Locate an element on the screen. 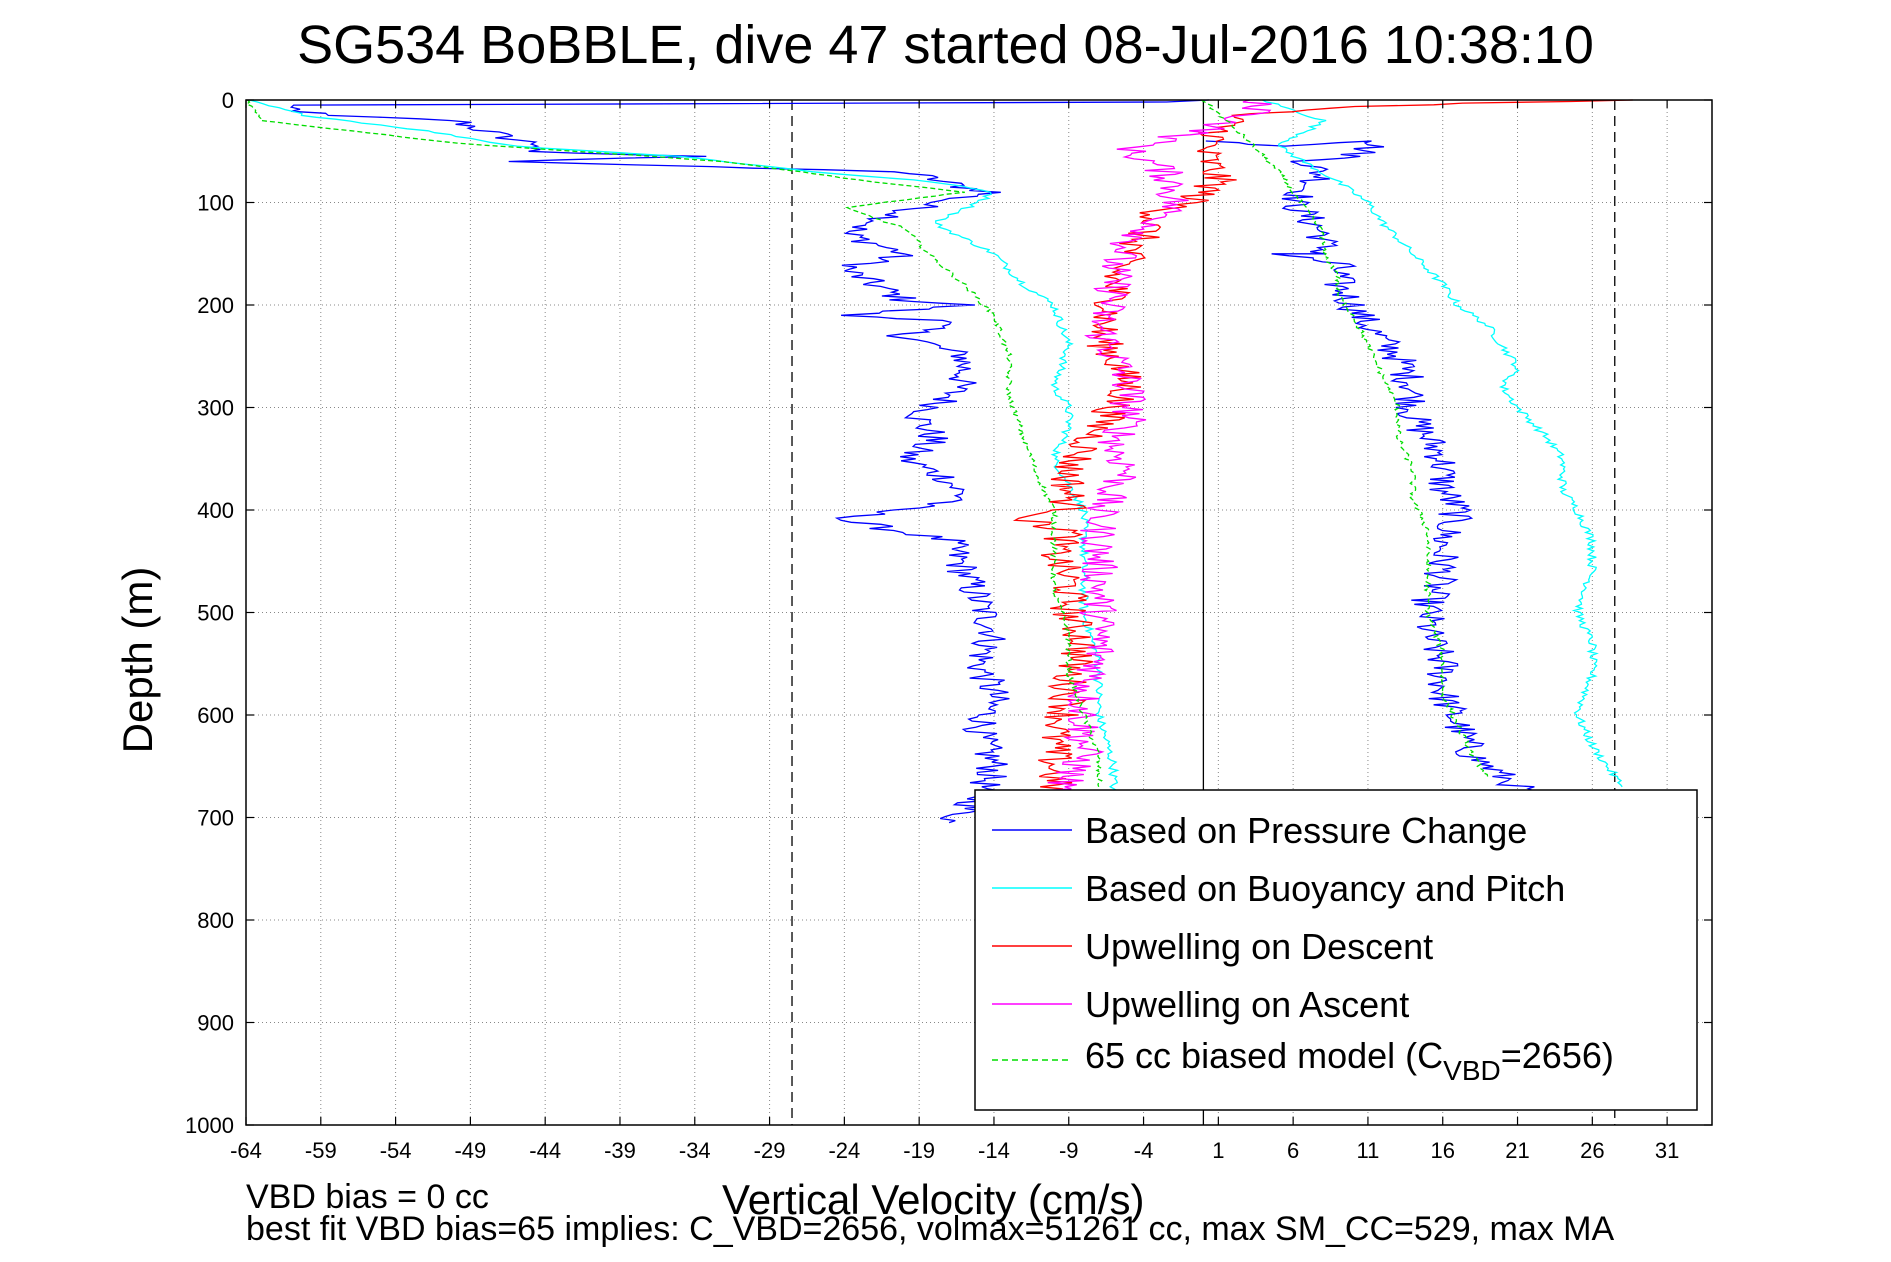  x-tick-label: 31 is located at coordinates (1667, 1150).